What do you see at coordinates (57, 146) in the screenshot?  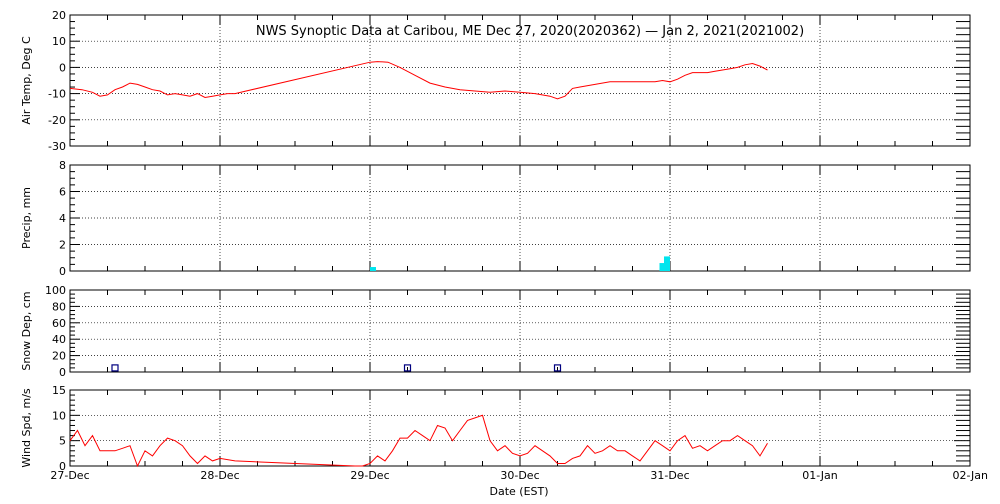 I see `y-tick-label: -30` at bounding box center [57, 146].